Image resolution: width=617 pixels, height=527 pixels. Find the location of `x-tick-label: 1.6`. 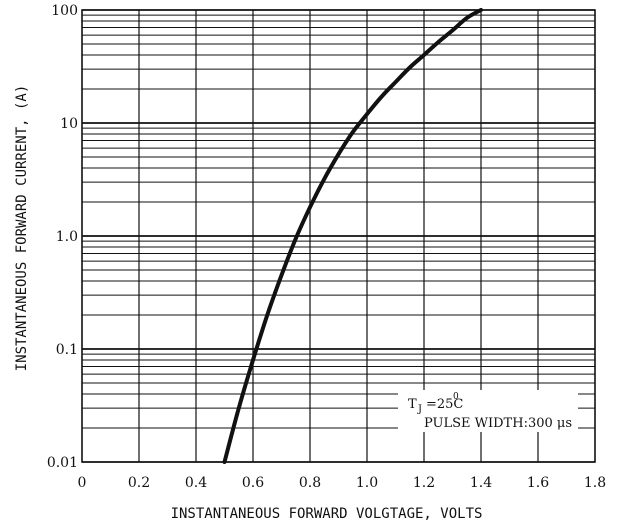

x-tick-label: 1.6 is located at coordinates (538, 483).